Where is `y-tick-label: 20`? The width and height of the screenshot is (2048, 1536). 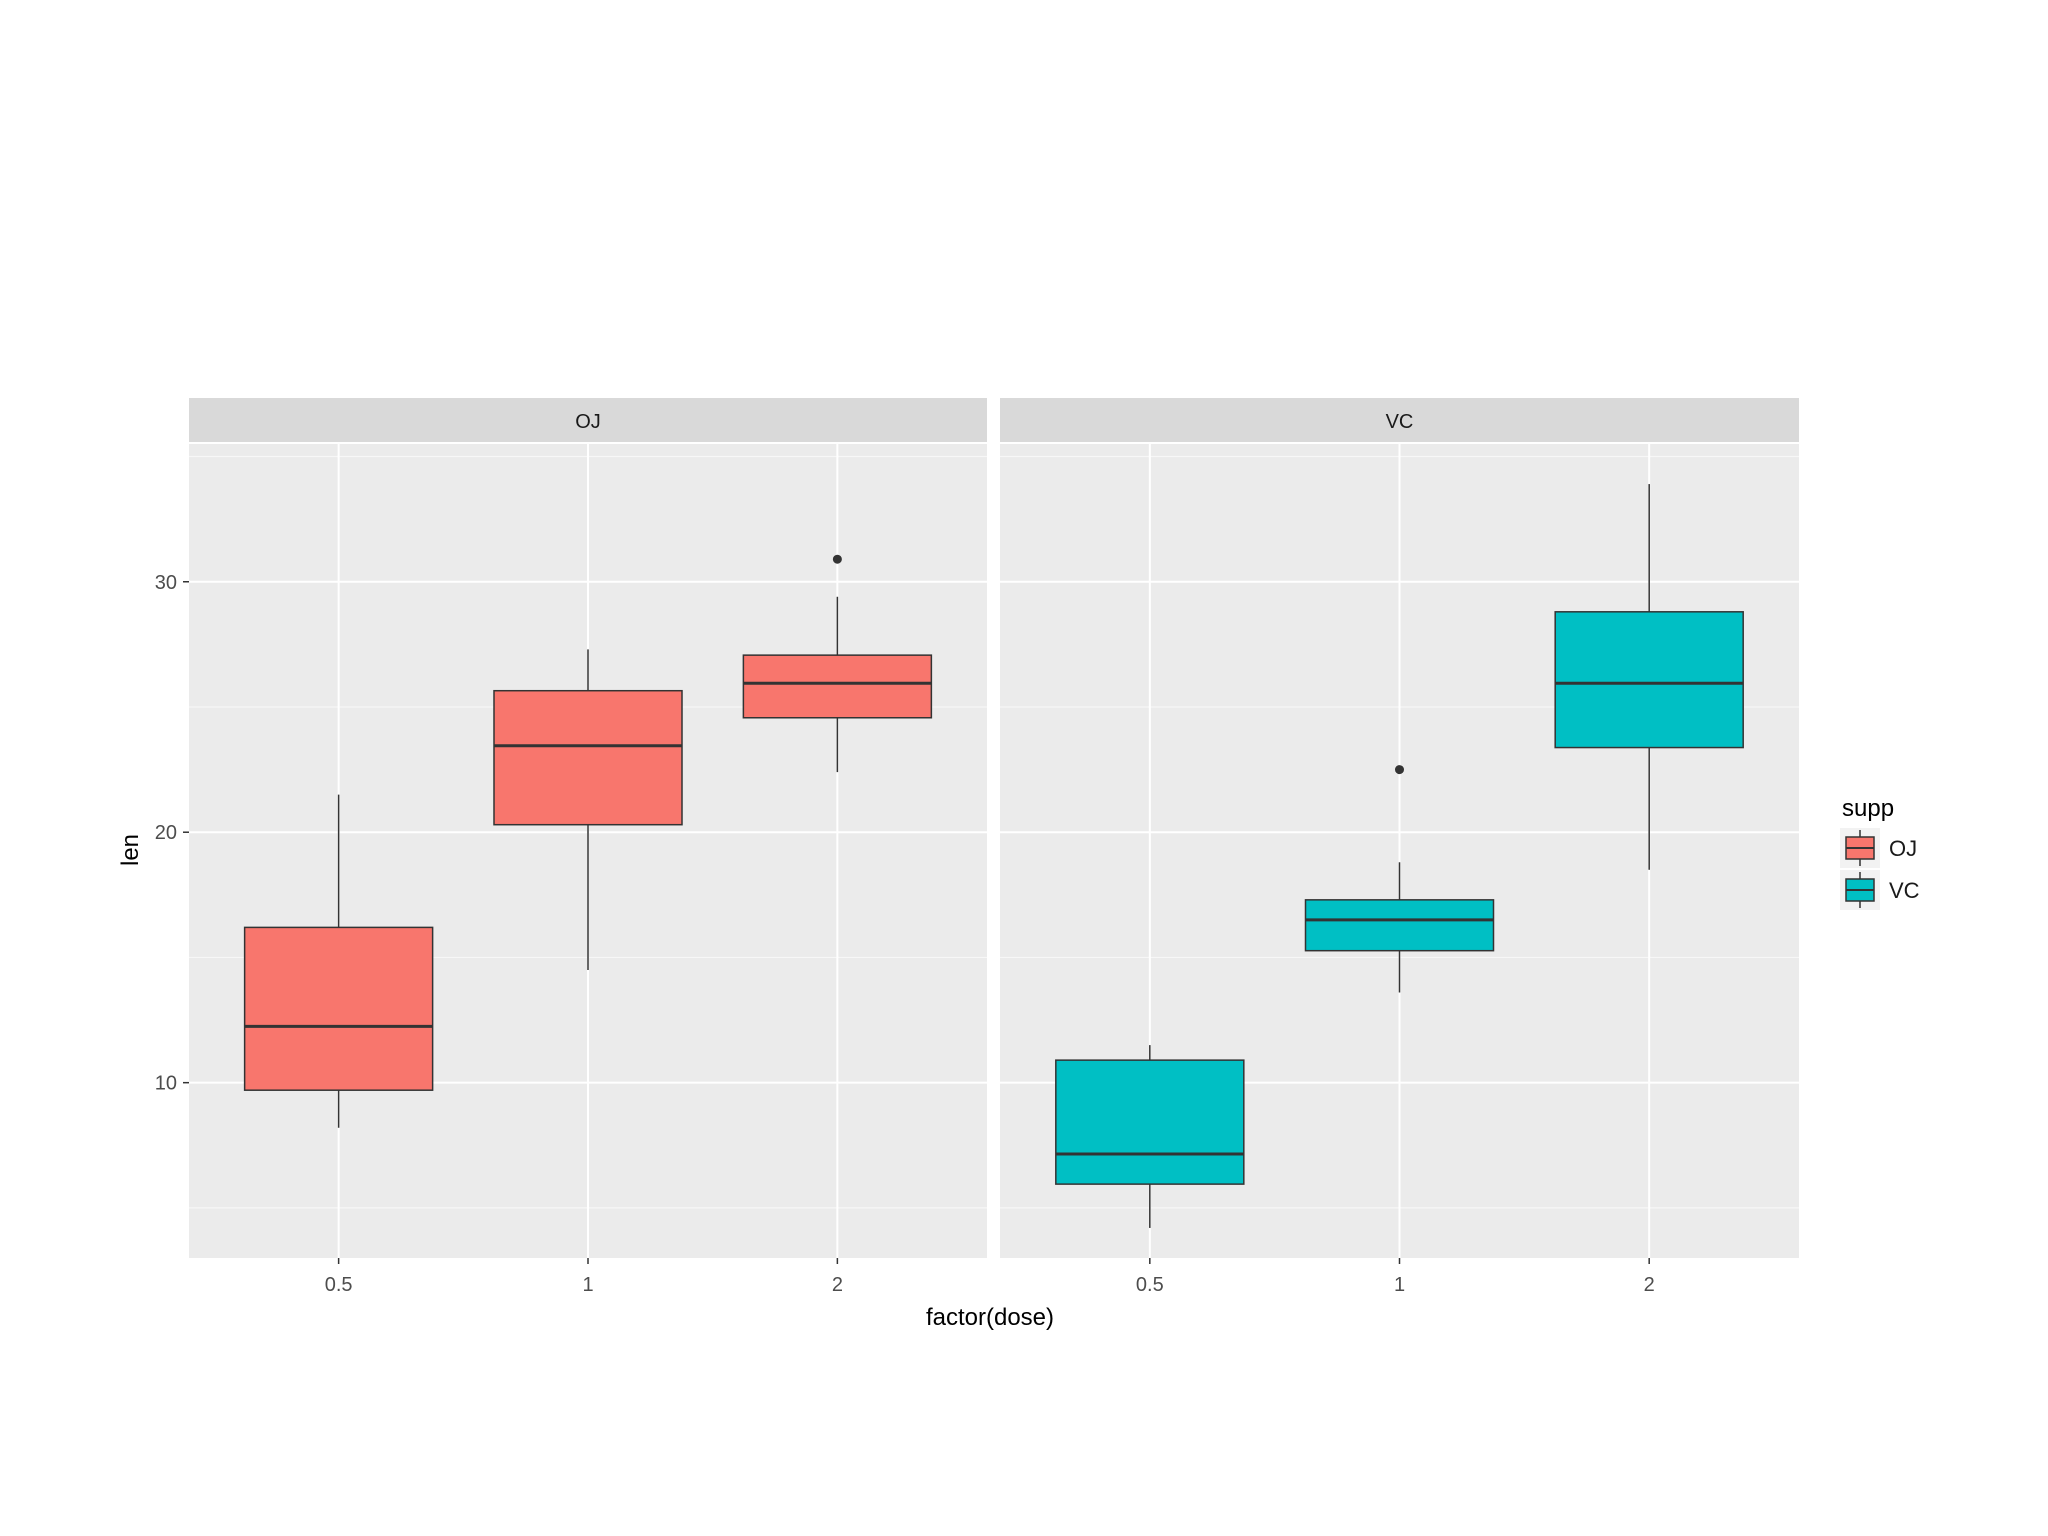 y-tick-label: 20 is located at coordinates (166, 833).